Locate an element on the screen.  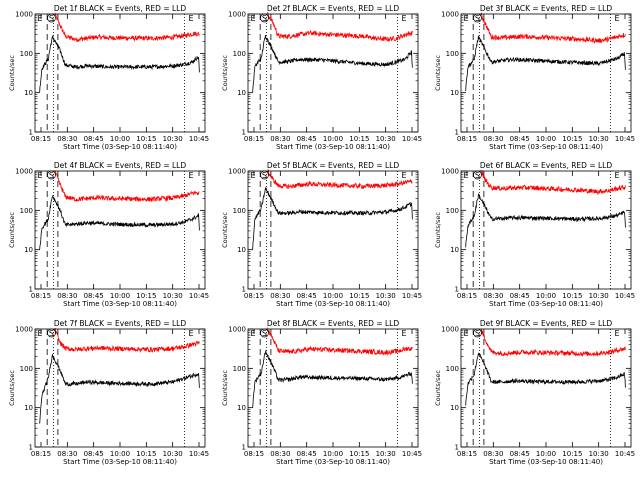
panel-title: Det 3f BLACK = Events, RED = LLD is located at coordinates (546, 8).